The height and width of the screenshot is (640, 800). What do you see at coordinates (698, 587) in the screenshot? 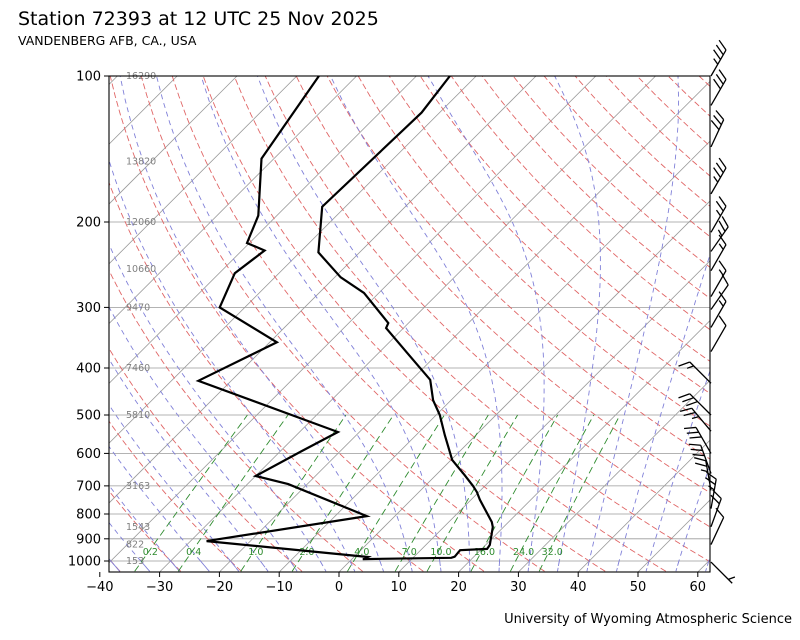
I see `svg-text: 60` at bounding box center [698, 587].